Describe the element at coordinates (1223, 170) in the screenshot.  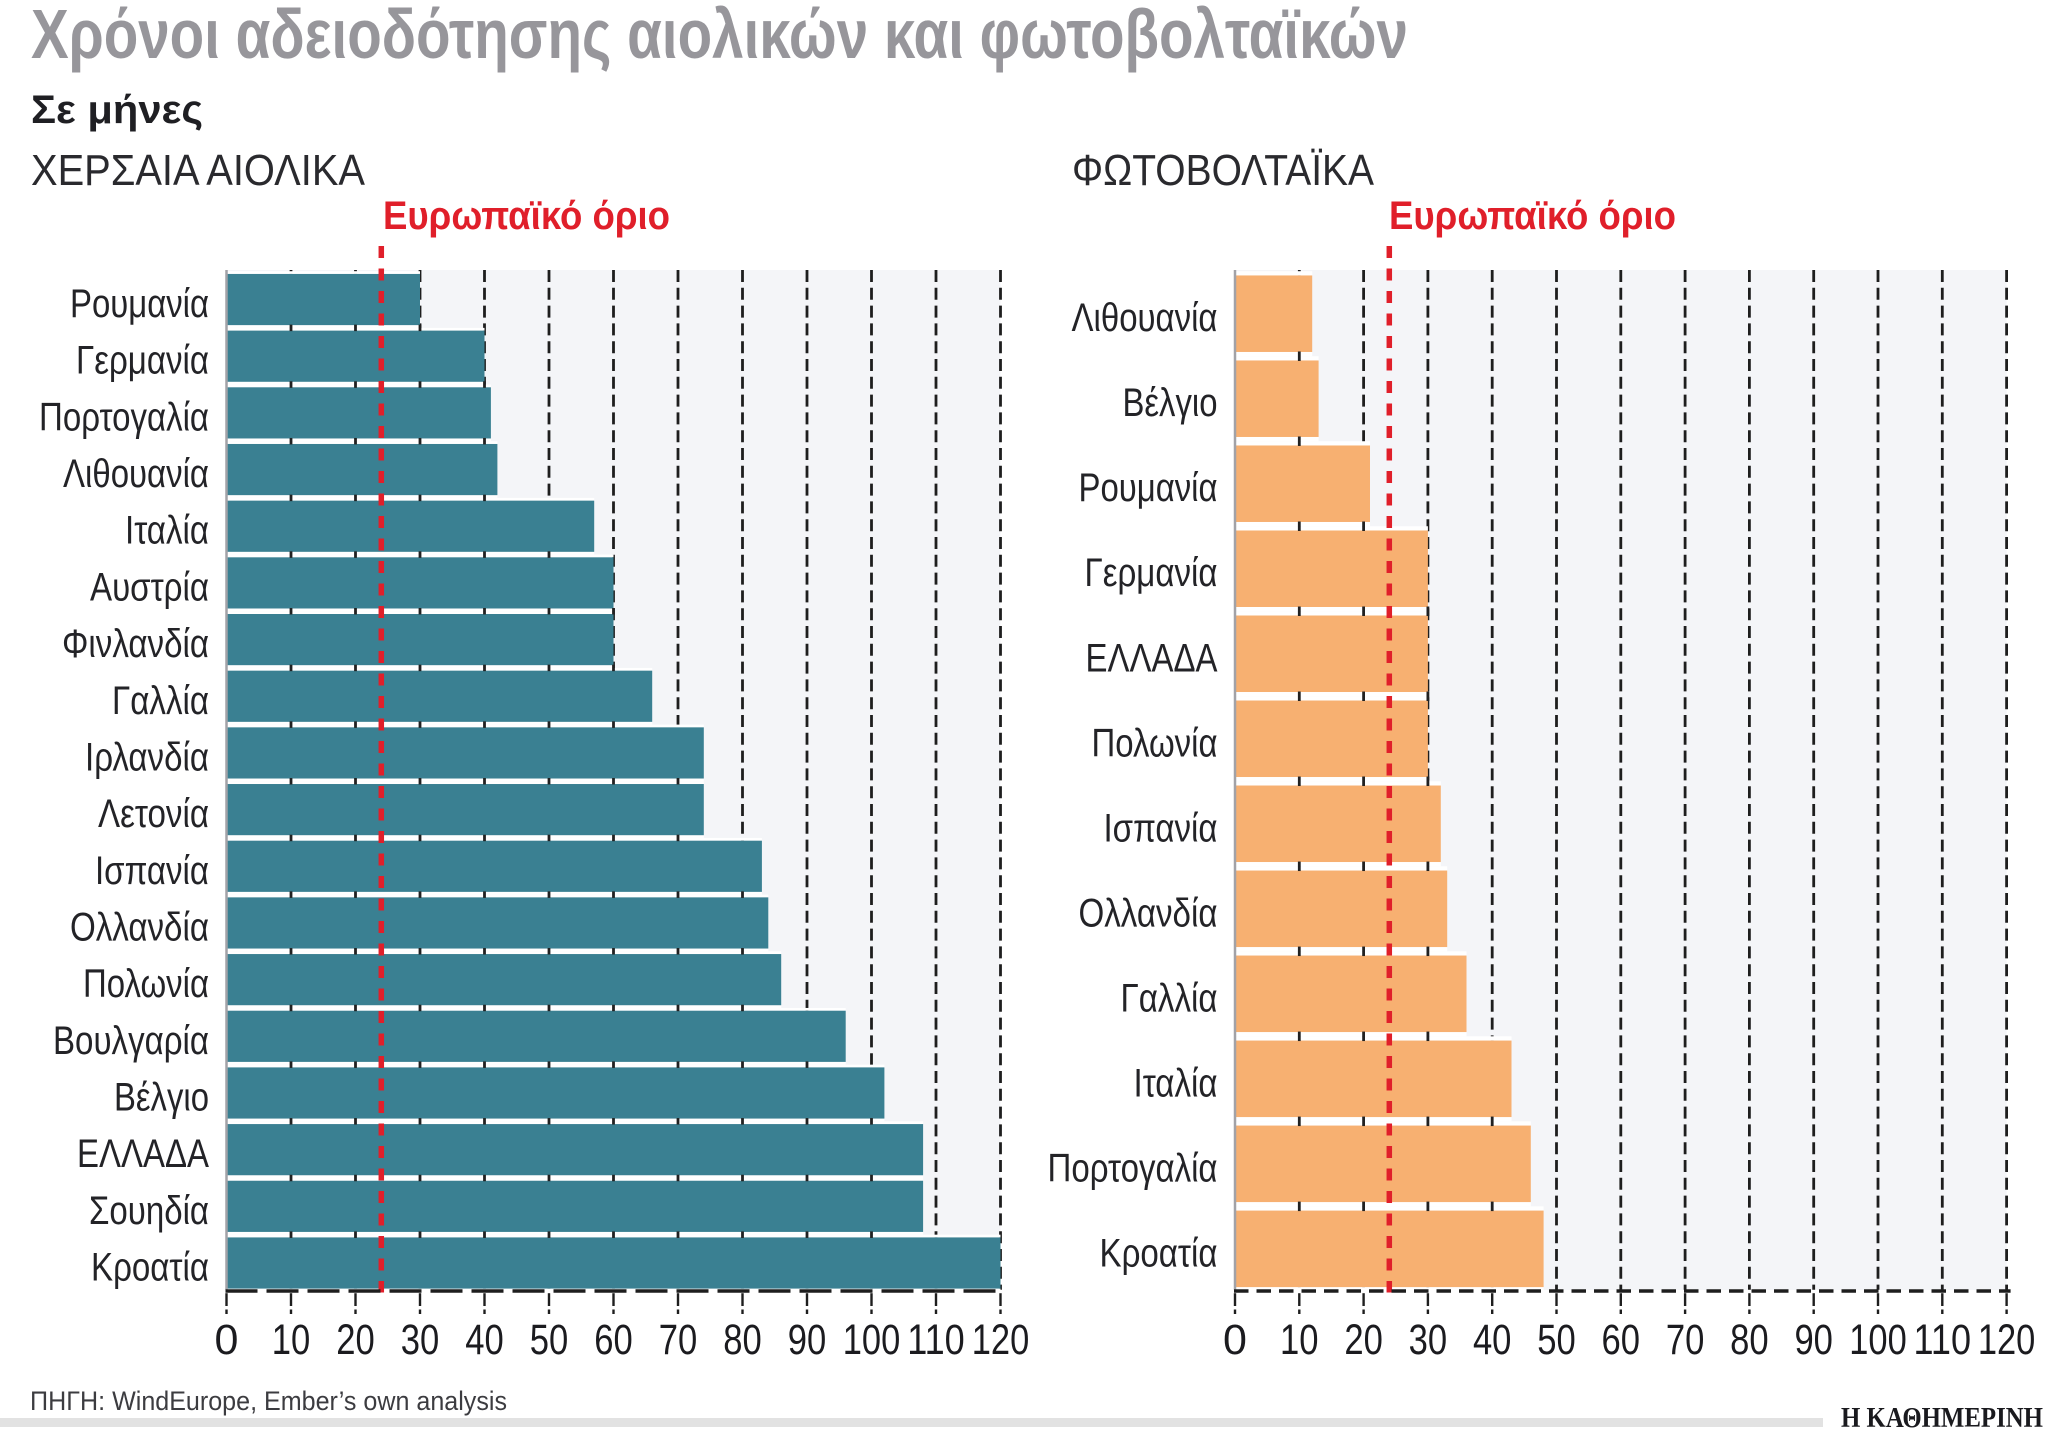
I see `svg-text: ΦΩΤΟΒΟΛΤΑΪΚΑ` at that location.